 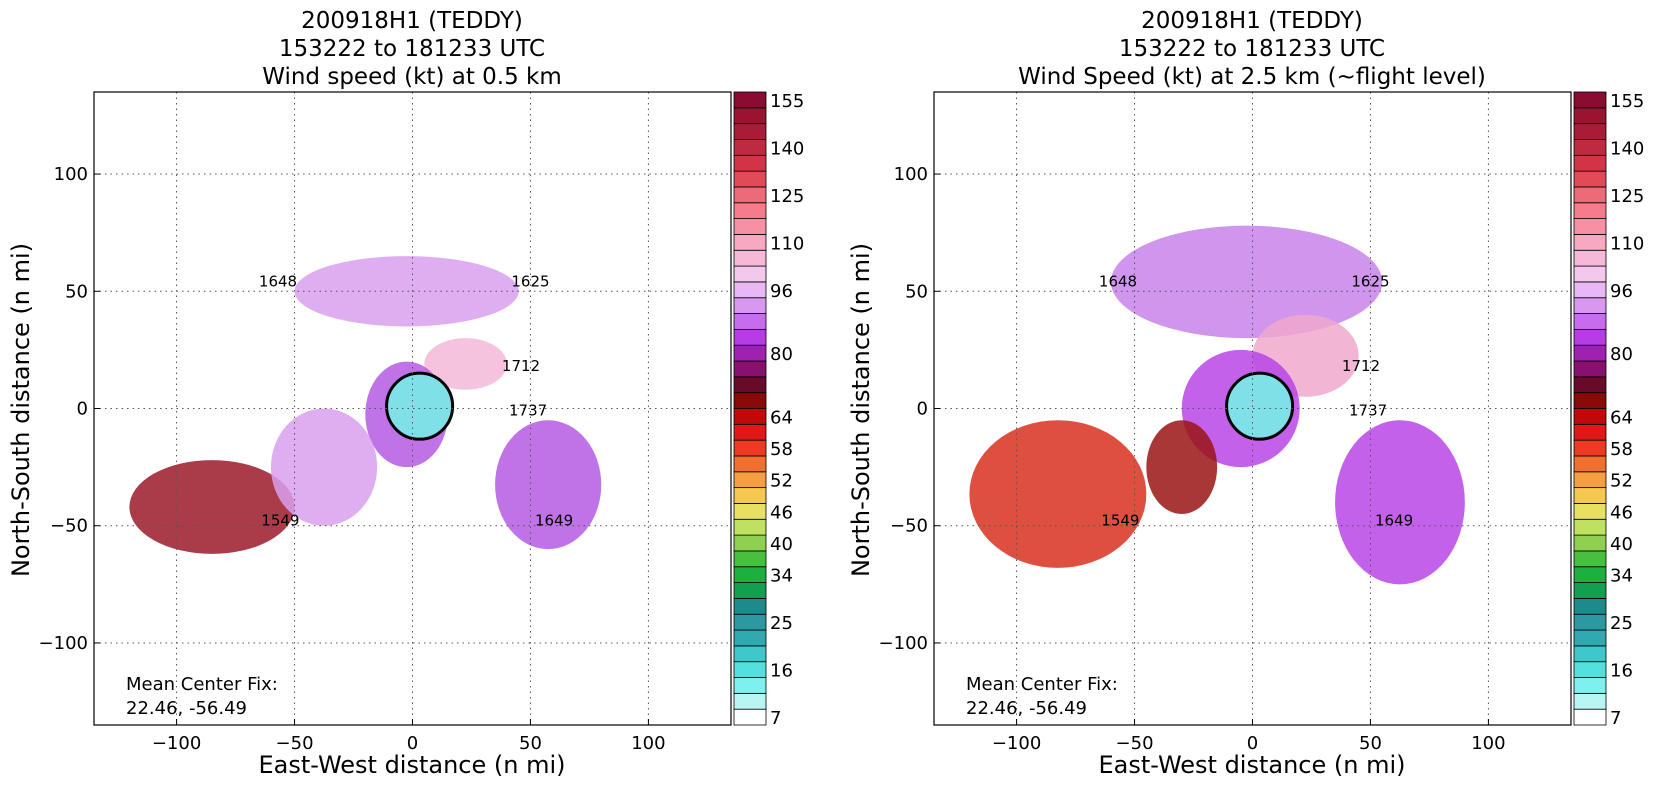 What do you see at coordinates (1621, 671) in the screenshot?
I see `colorbar-tick-label: 16` at bounding box center [1621, 671].